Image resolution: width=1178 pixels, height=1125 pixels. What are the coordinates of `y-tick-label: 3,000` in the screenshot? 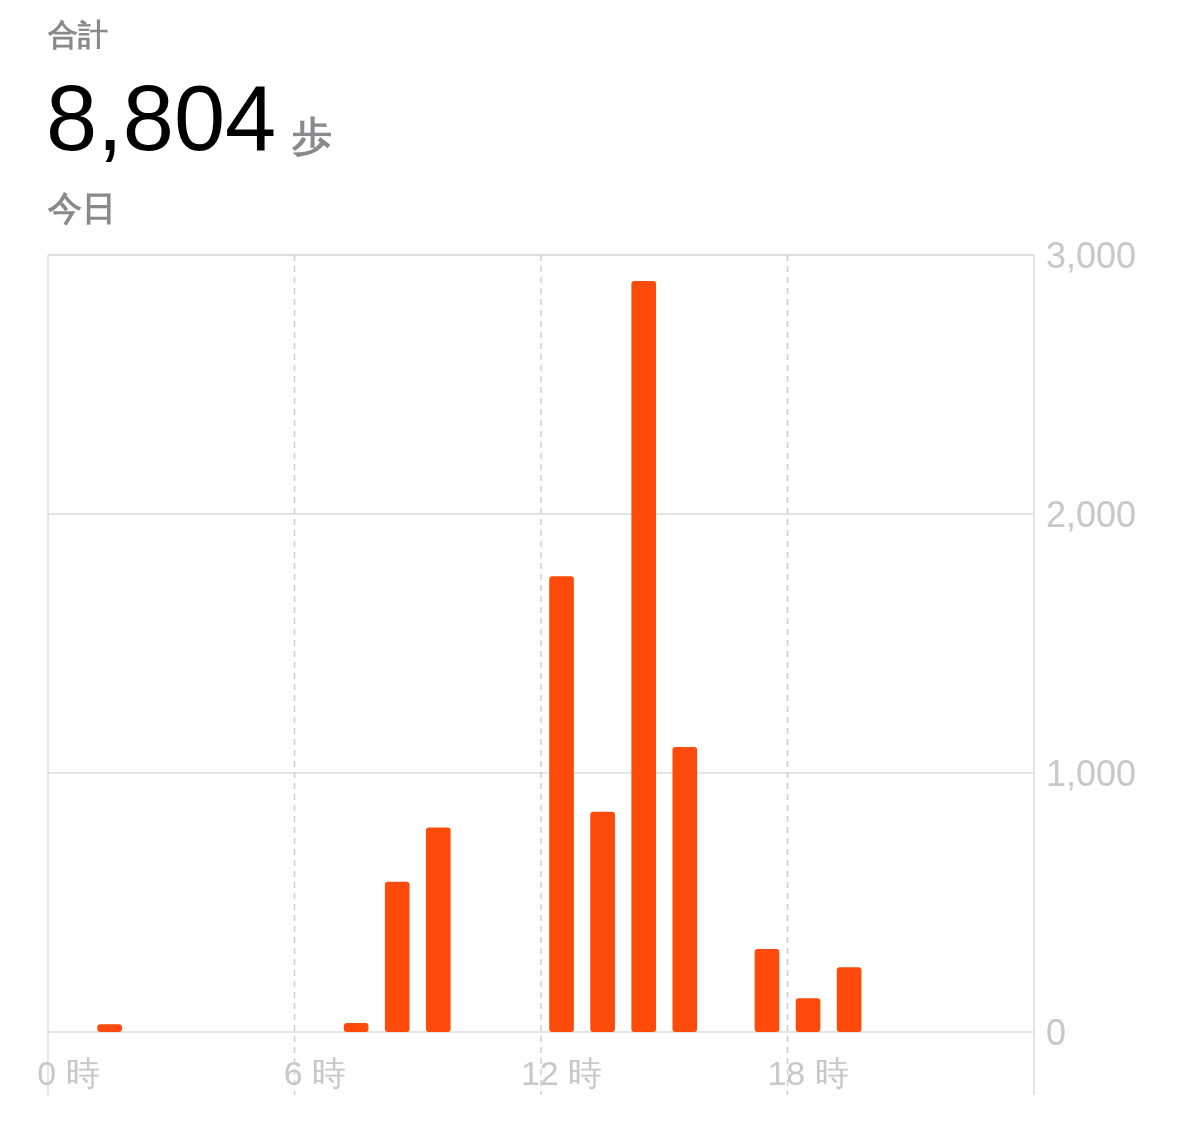 It's located at (1091, 255).